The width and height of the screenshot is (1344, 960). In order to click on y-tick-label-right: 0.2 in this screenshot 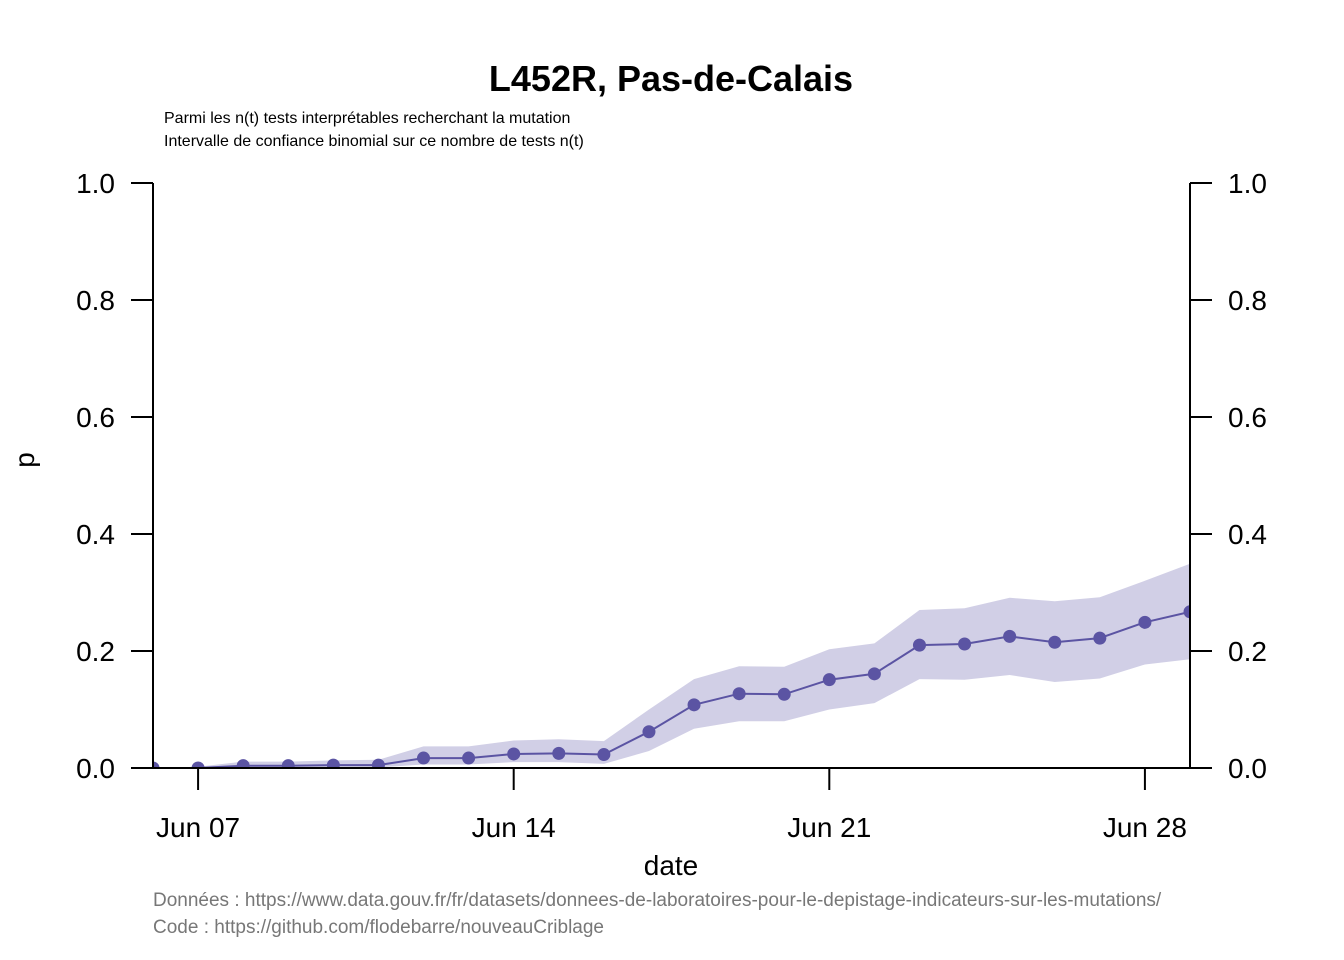, I will do `click(1247, 651)`.